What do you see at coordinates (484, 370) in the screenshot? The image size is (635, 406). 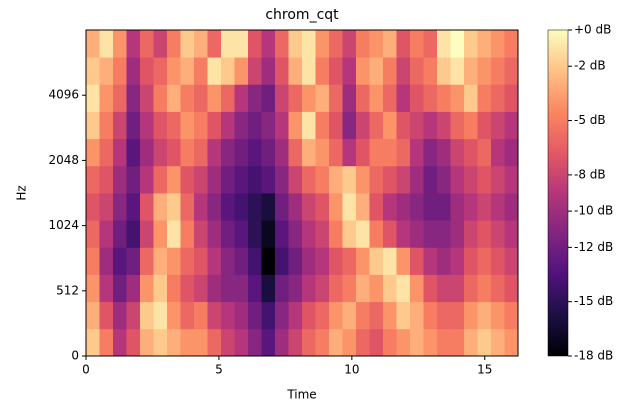 I see `x-tick-label: 15` at bounding box center [484, 370].